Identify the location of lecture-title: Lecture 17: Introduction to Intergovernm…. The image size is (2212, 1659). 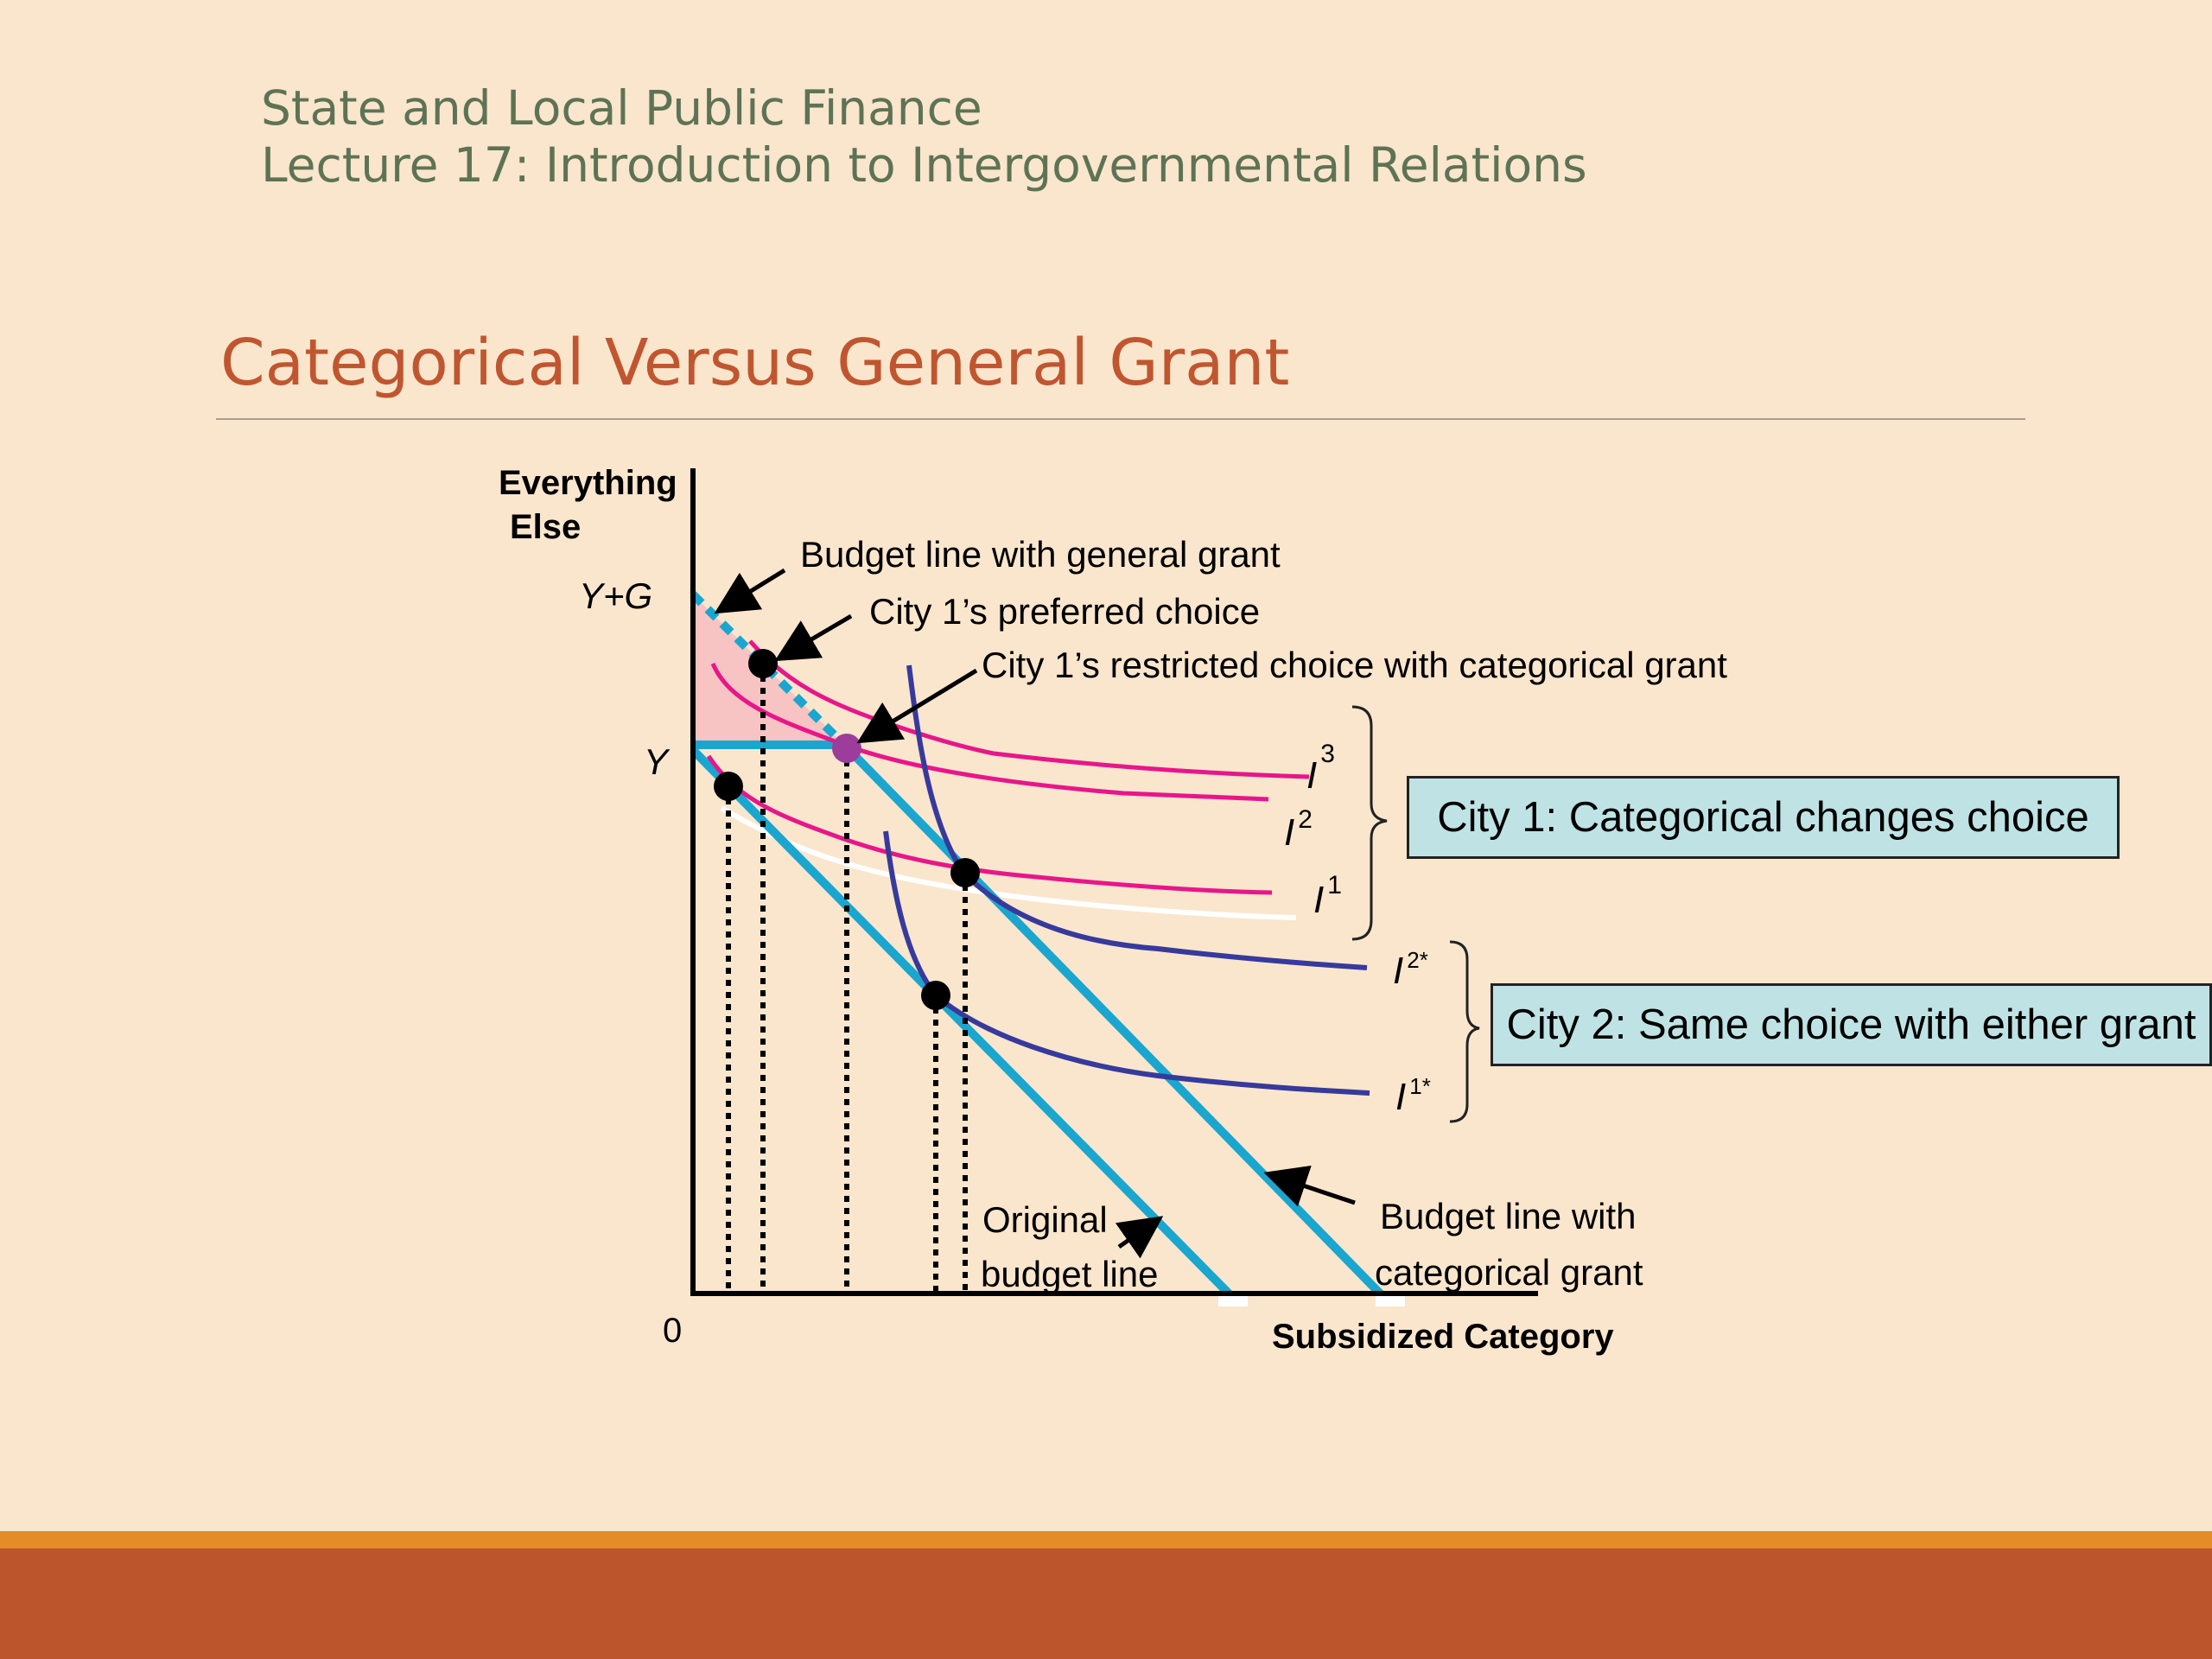
(924, 165).